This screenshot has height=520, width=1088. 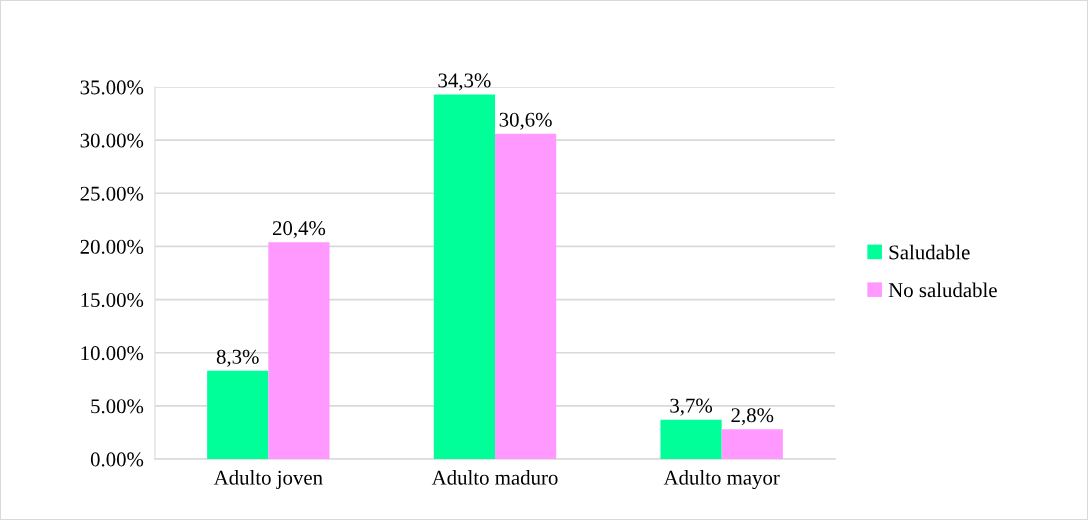 I want to click on data-label: 3,7%, so click(x=691, y=407).